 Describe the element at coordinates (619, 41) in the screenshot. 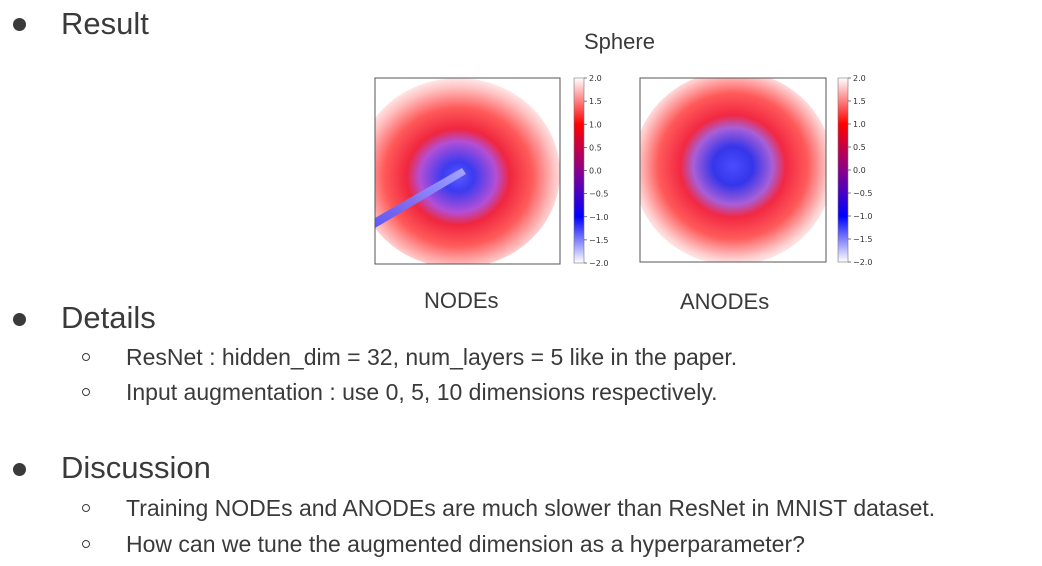

I see `figure-title: Sphere` at that location.